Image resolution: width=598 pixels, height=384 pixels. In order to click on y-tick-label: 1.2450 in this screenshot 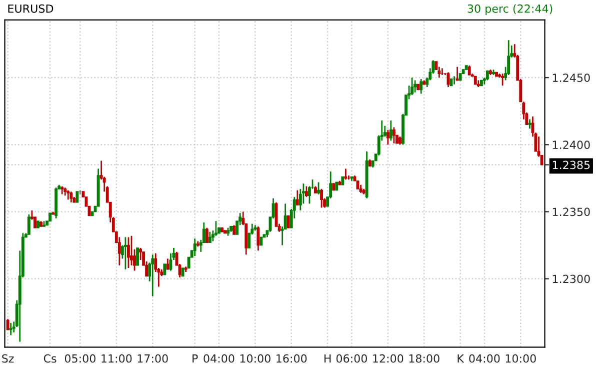, I will do `click(571, 78)`.